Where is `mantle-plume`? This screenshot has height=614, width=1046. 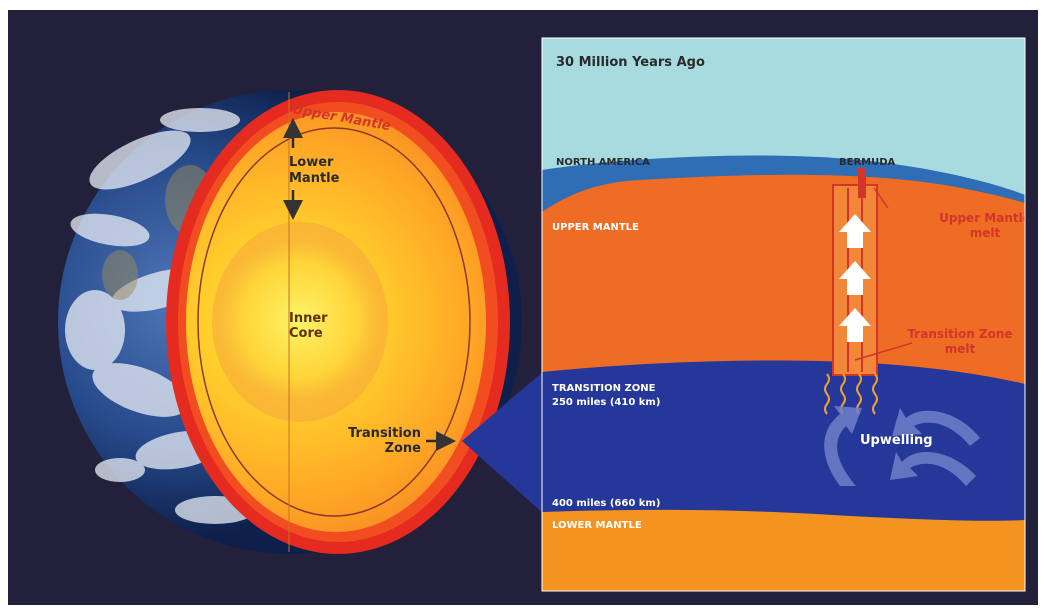 mantle-plume is located at coordinates (868, 291).